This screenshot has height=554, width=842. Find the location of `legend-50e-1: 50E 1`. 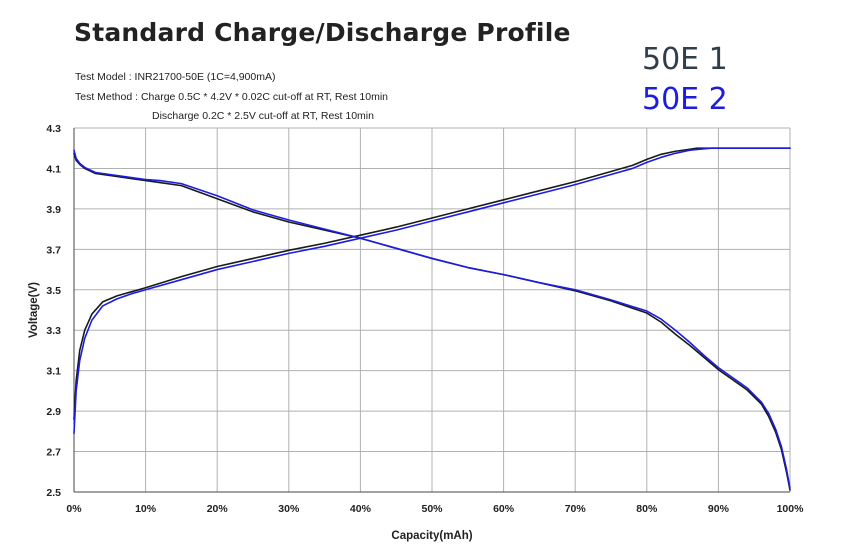

legend-50e-1: 50E 1 is located at coordinates (685, 59).